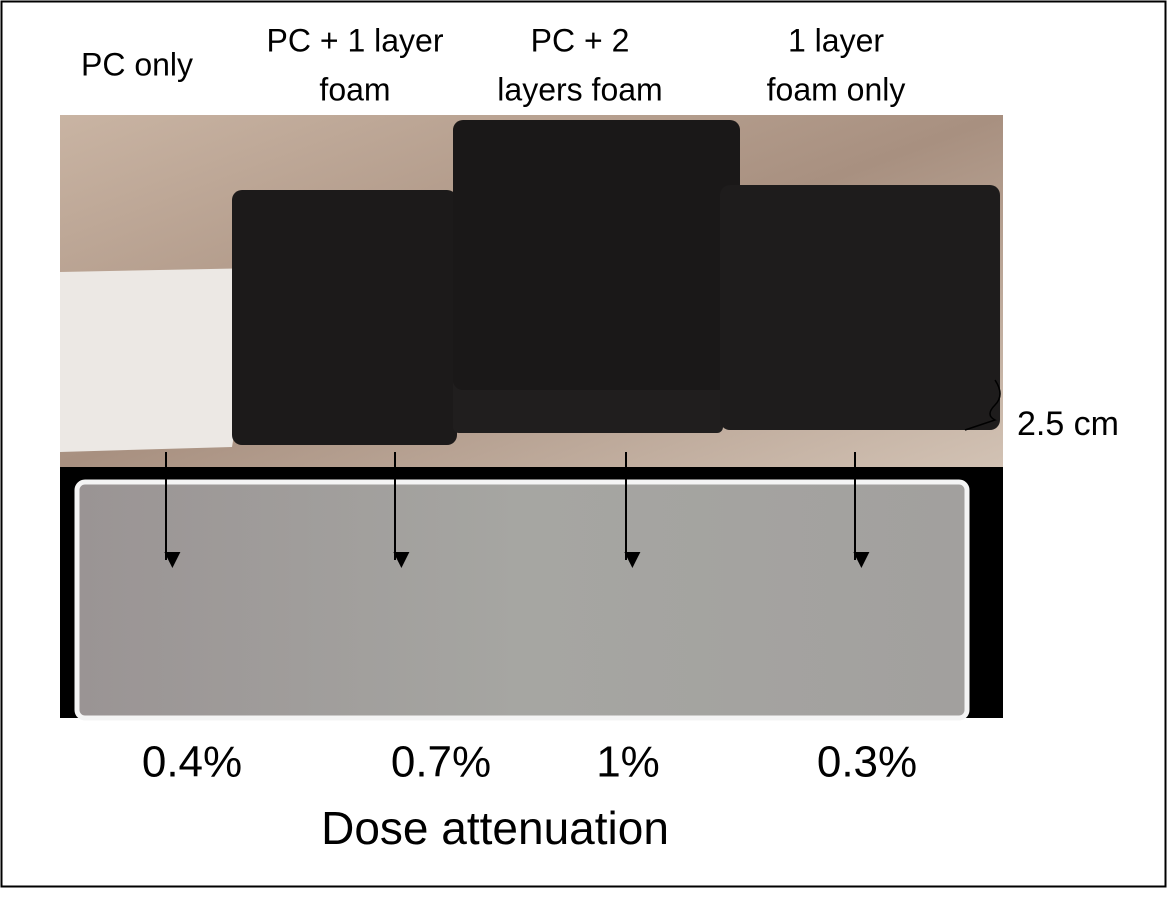 The width and height of the screenshot is (1167, 902). What do you see at coordinates (1068, 424) in the screenshot?
I see `thickness-label: 2.5 cm` at bounding box center [1068, 424].